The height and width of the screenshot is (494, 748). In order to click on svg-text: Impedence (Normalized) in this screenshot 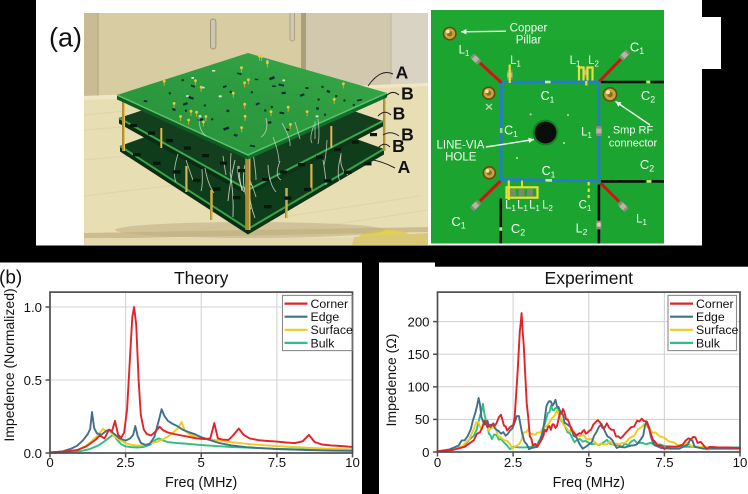, I will do `click(9, 364)`.